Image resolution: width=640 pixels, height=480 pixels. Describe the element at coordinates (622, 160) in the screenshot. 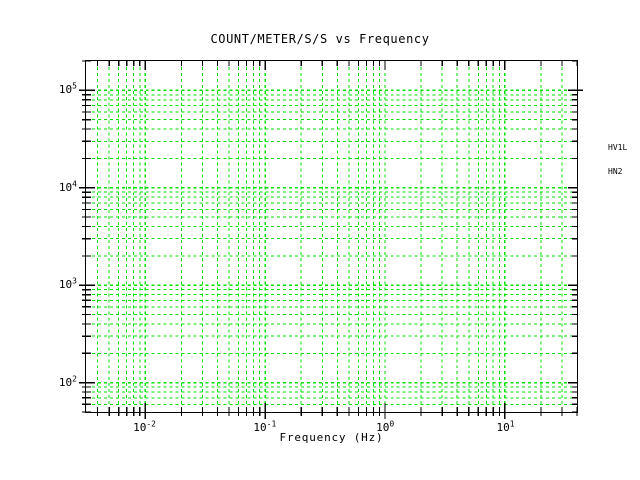

I see `legend: HV1L HN2` at that location.